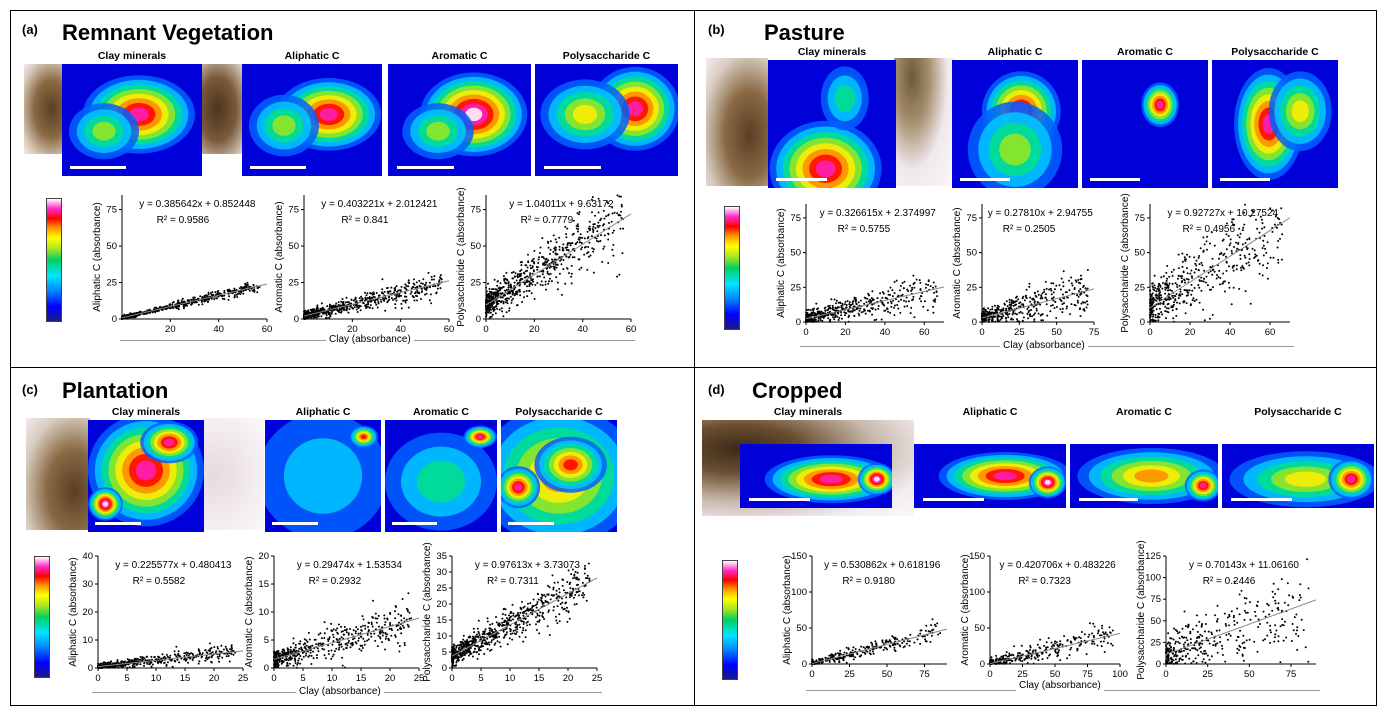 The height and width of the screenshot is (716, 1386). I want to click on x-tick-label: 5, so click(480, 678).